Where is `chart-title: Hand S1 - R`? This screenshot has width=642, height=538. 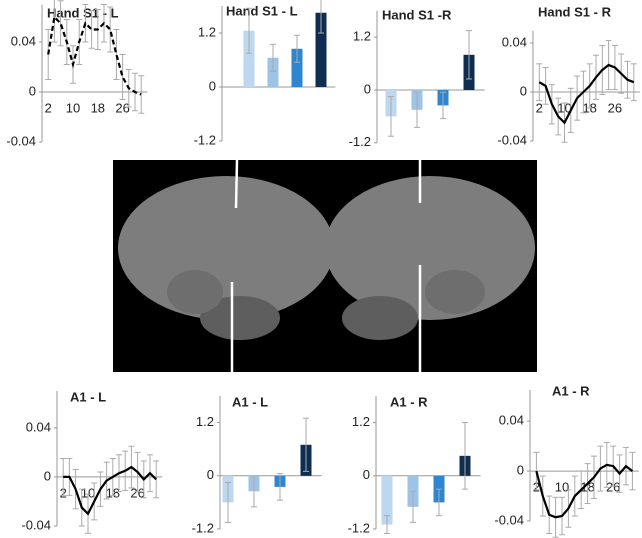 chart-title: Hand S1 - R is located at coordinates (575, 11).